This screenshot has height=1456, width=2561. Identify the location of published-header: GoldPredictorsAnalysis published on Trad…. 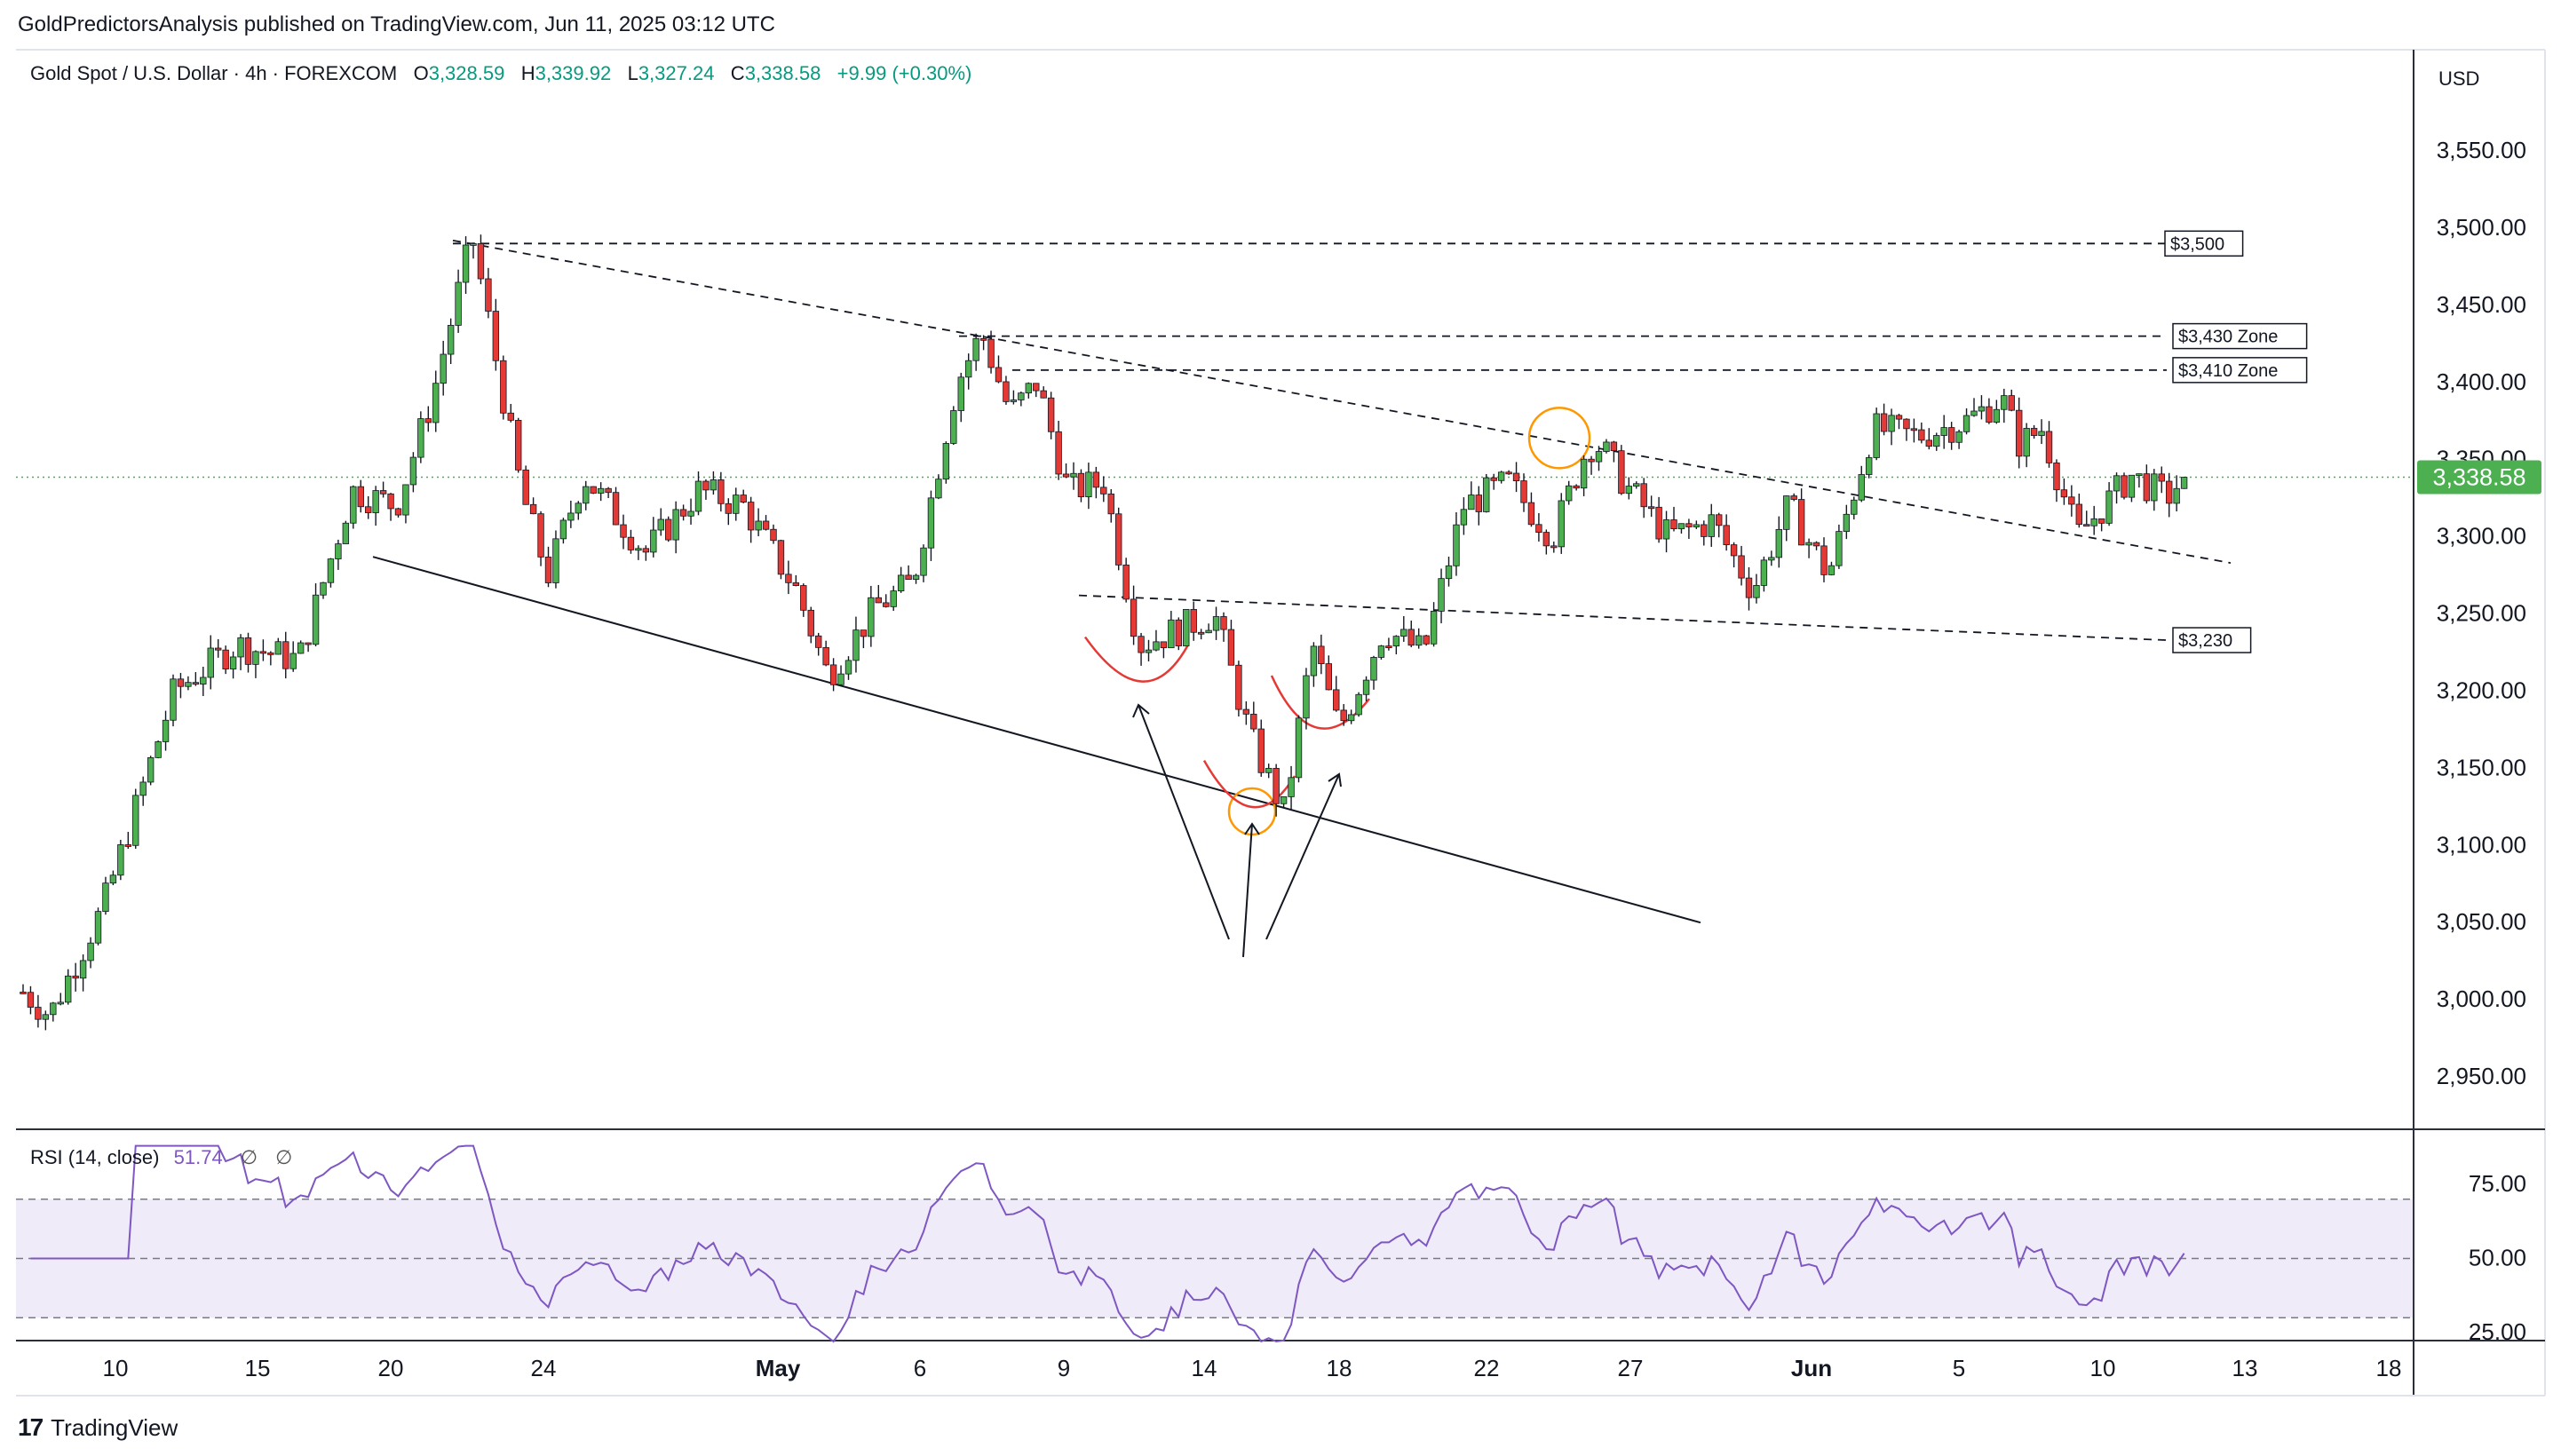
(396, 24).